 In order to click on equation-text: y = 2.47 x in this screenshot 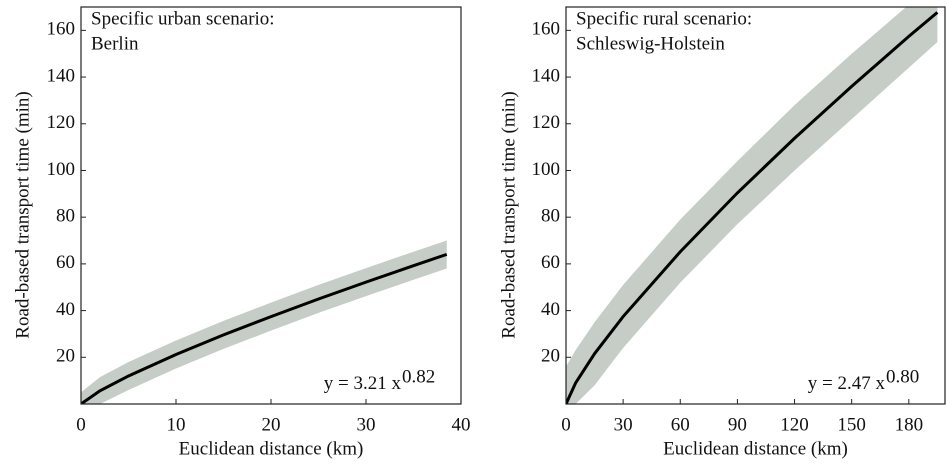, I will do `click(847, 383)`.